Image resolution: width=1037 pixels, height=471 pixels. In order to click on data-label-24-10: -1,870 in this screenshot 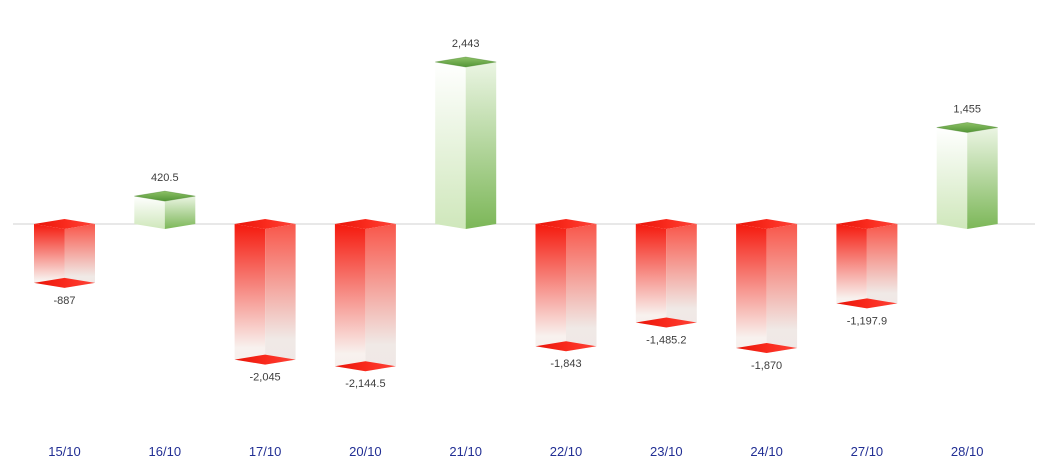, I will do `click(766, 366)`.